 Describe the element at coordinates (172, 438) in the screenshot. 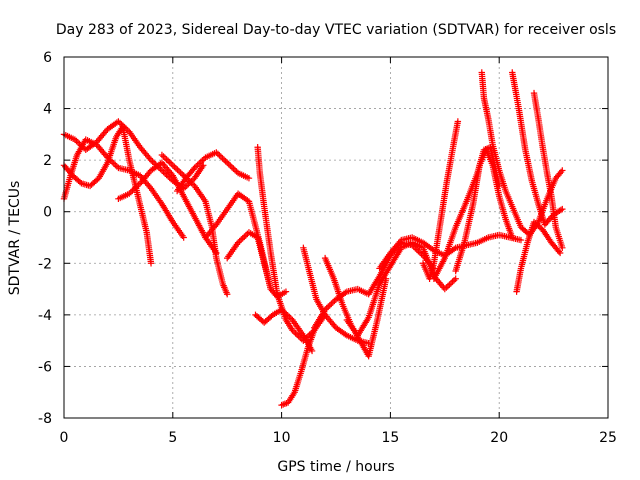

I see `x-tick-label: 5` at that location.